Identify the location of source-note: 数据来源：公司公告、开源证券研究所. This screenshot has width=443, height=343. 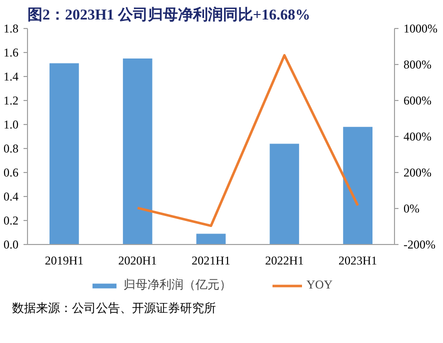
(114, 308).